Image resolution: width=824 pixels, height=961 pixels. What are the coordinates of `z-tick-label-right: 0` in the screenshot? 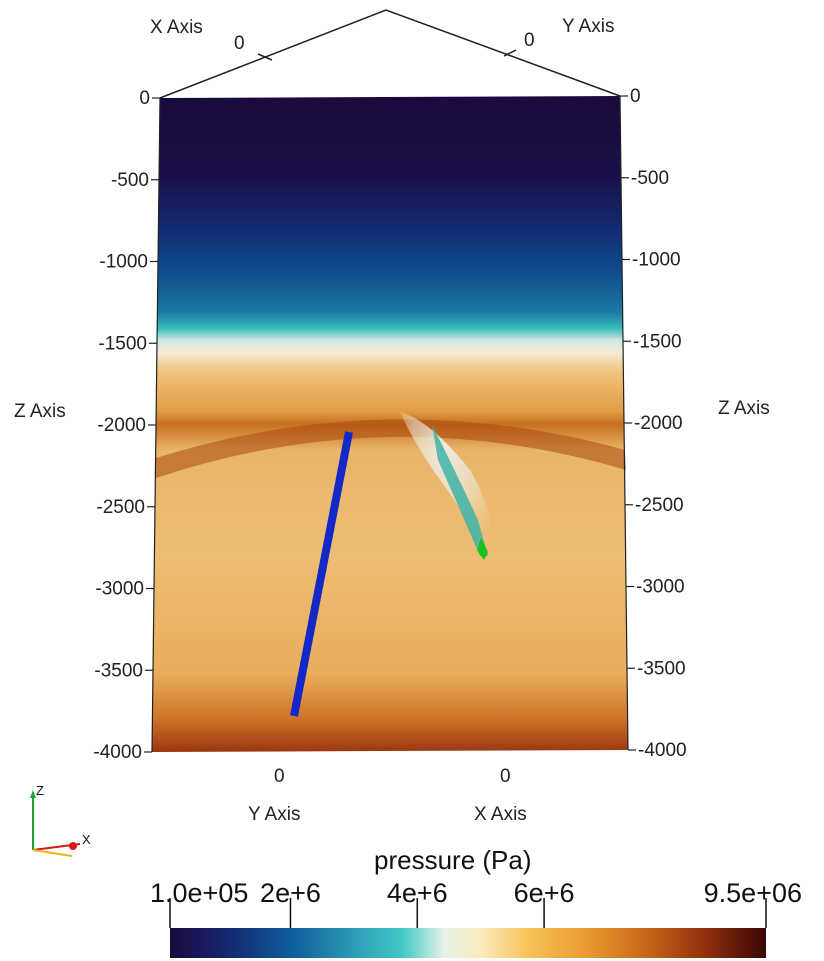 It's located at (635, 96).